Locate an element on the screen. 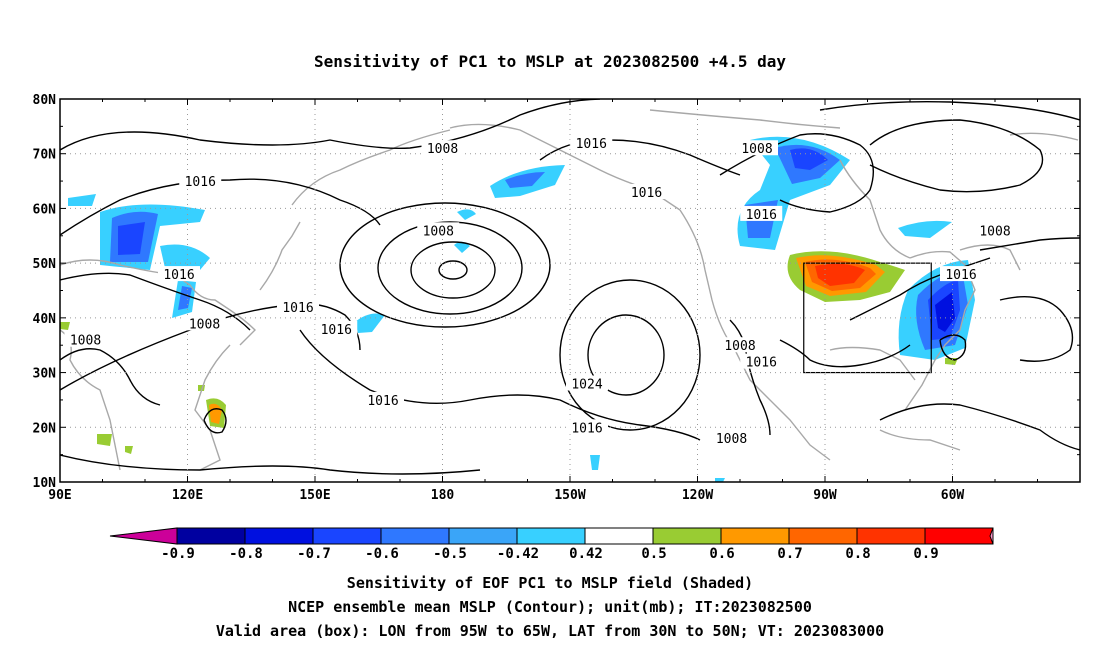  contour-1016-atlantic is located at coordinates (1029, 244).